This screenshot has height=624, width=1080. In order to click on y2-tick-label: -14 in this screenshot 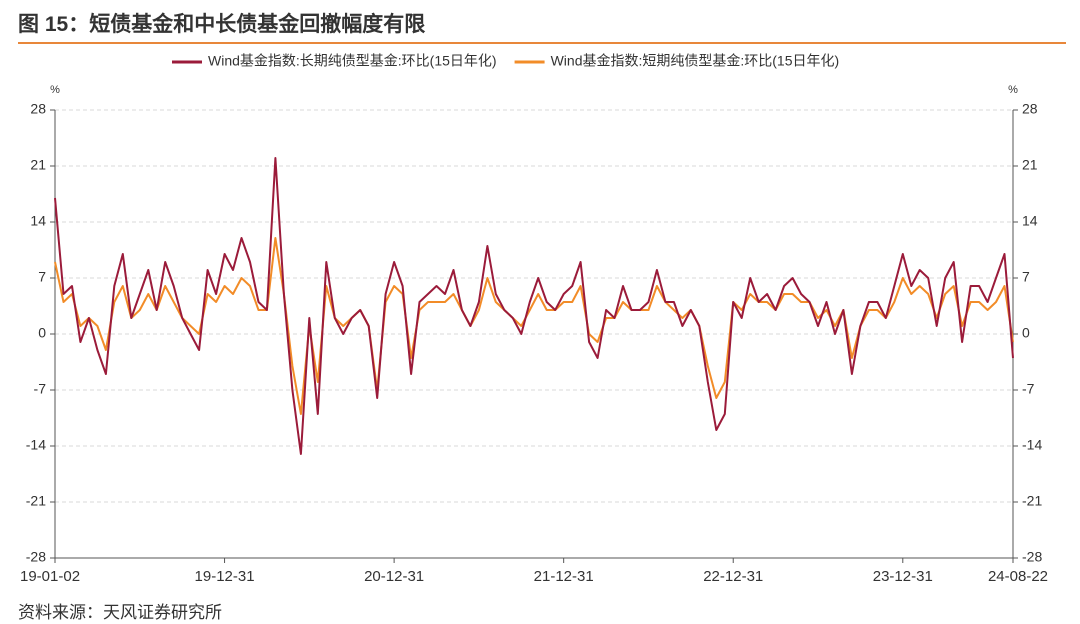, I will do `click(1032, 445)`.